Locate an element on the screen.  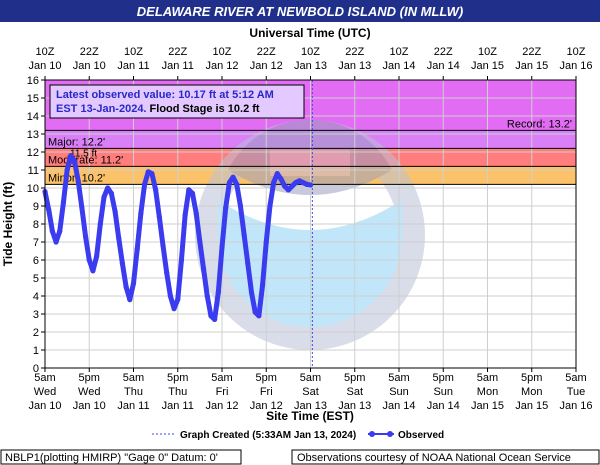
bottom-tick-label-date: Jan 16 is located at coordinates (575, 406).